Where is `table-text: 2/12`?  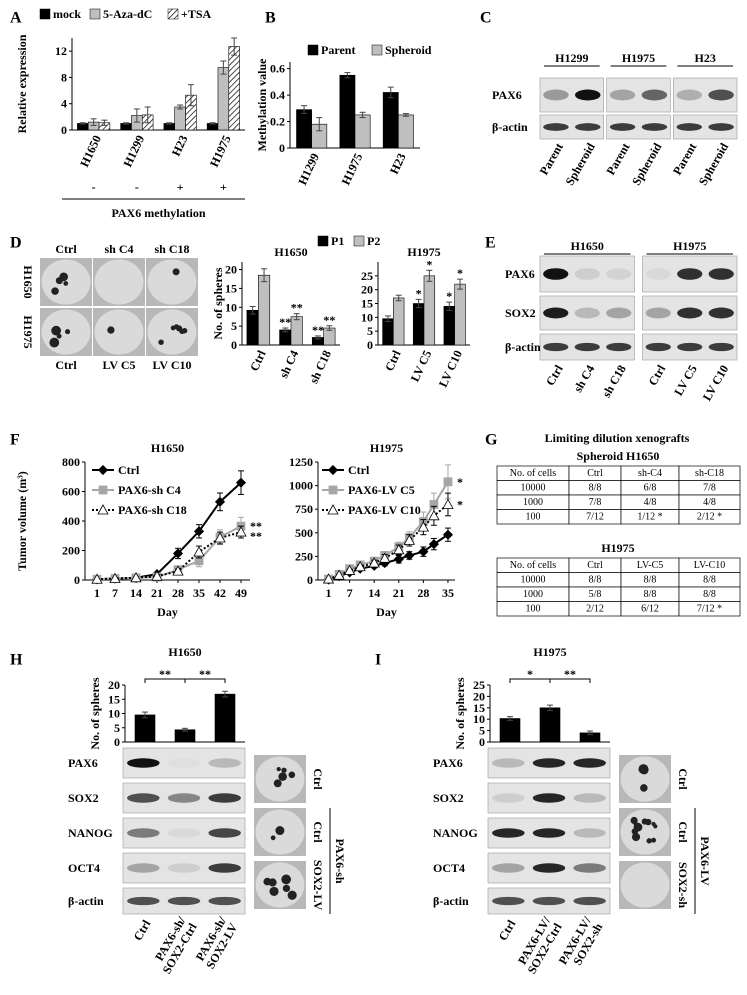
table-text: 2/12 is located at coordinates (595, 608).